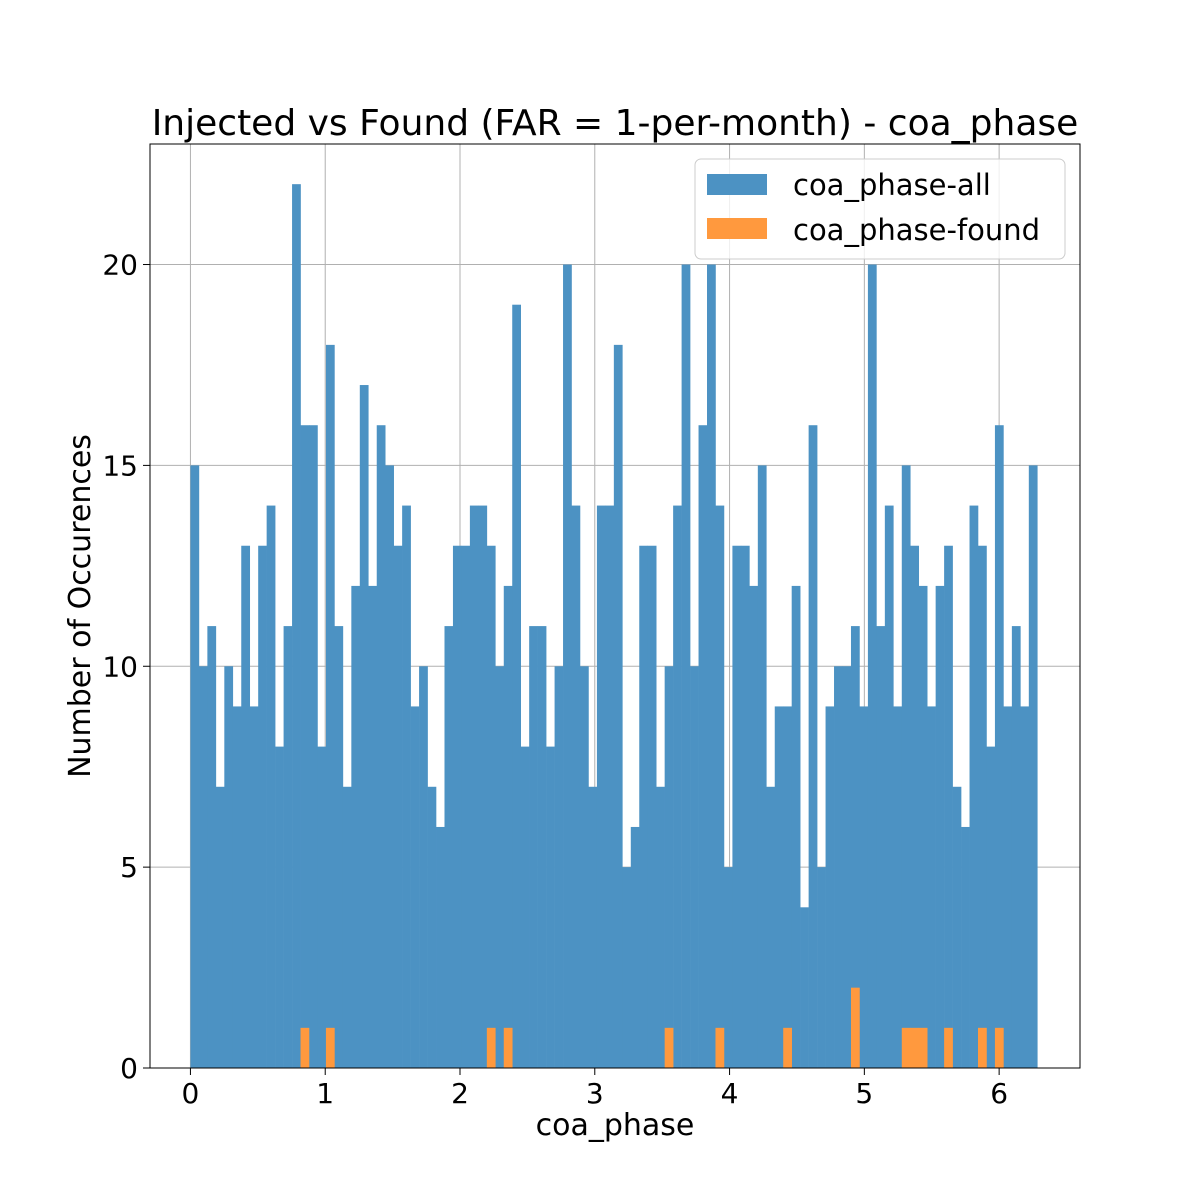 Image resolution: width=1200 pixels, height=1204 pixels. I want to click on x-axis: 0 1 2 3 4 5 6, so click(595, 1089).